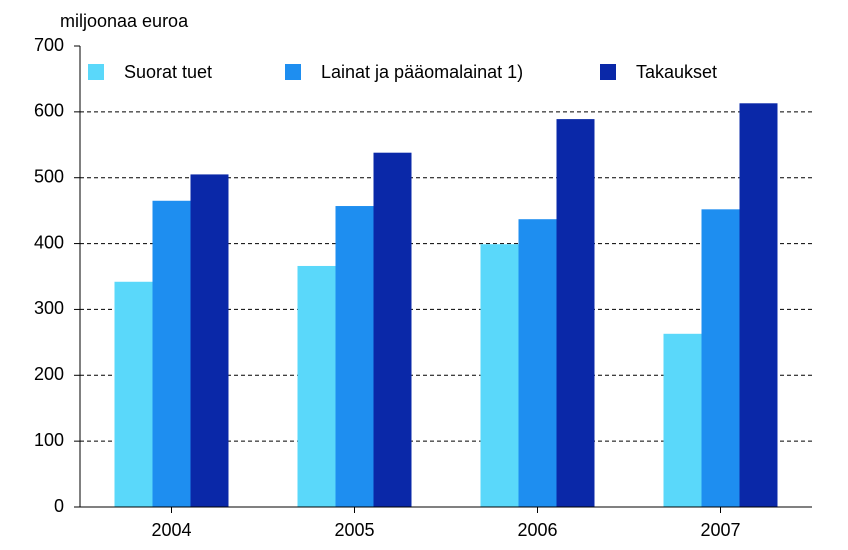 The height and width of the screenshot is (550, 848). I want to click on x-tick-label: 2005, so click(354, 530).